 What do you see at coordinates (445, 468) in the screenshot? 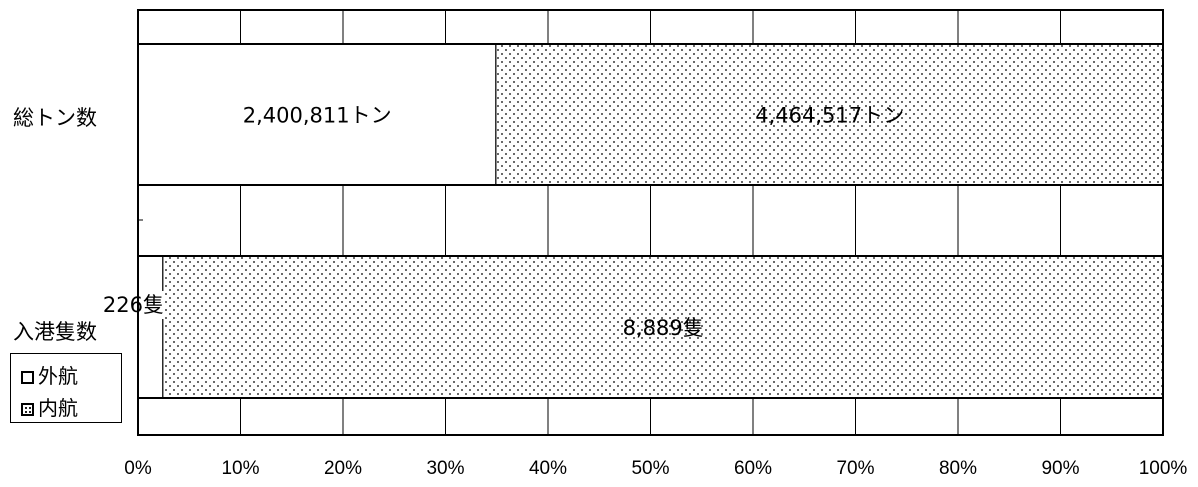
I see `x-tick-label: 30%` at bounding box center [445, 468].